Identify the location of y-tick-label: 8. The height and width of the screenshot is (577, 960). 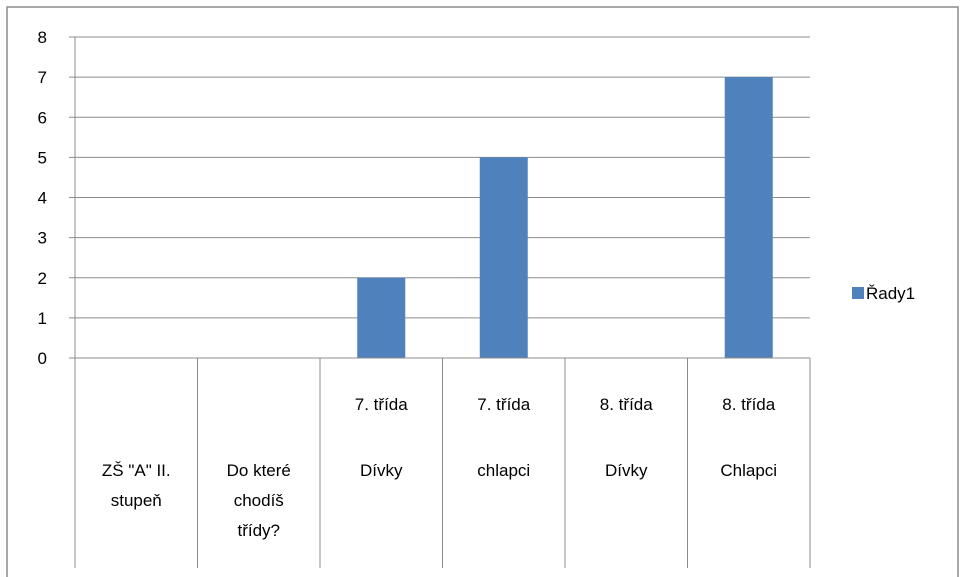
(42, 37).